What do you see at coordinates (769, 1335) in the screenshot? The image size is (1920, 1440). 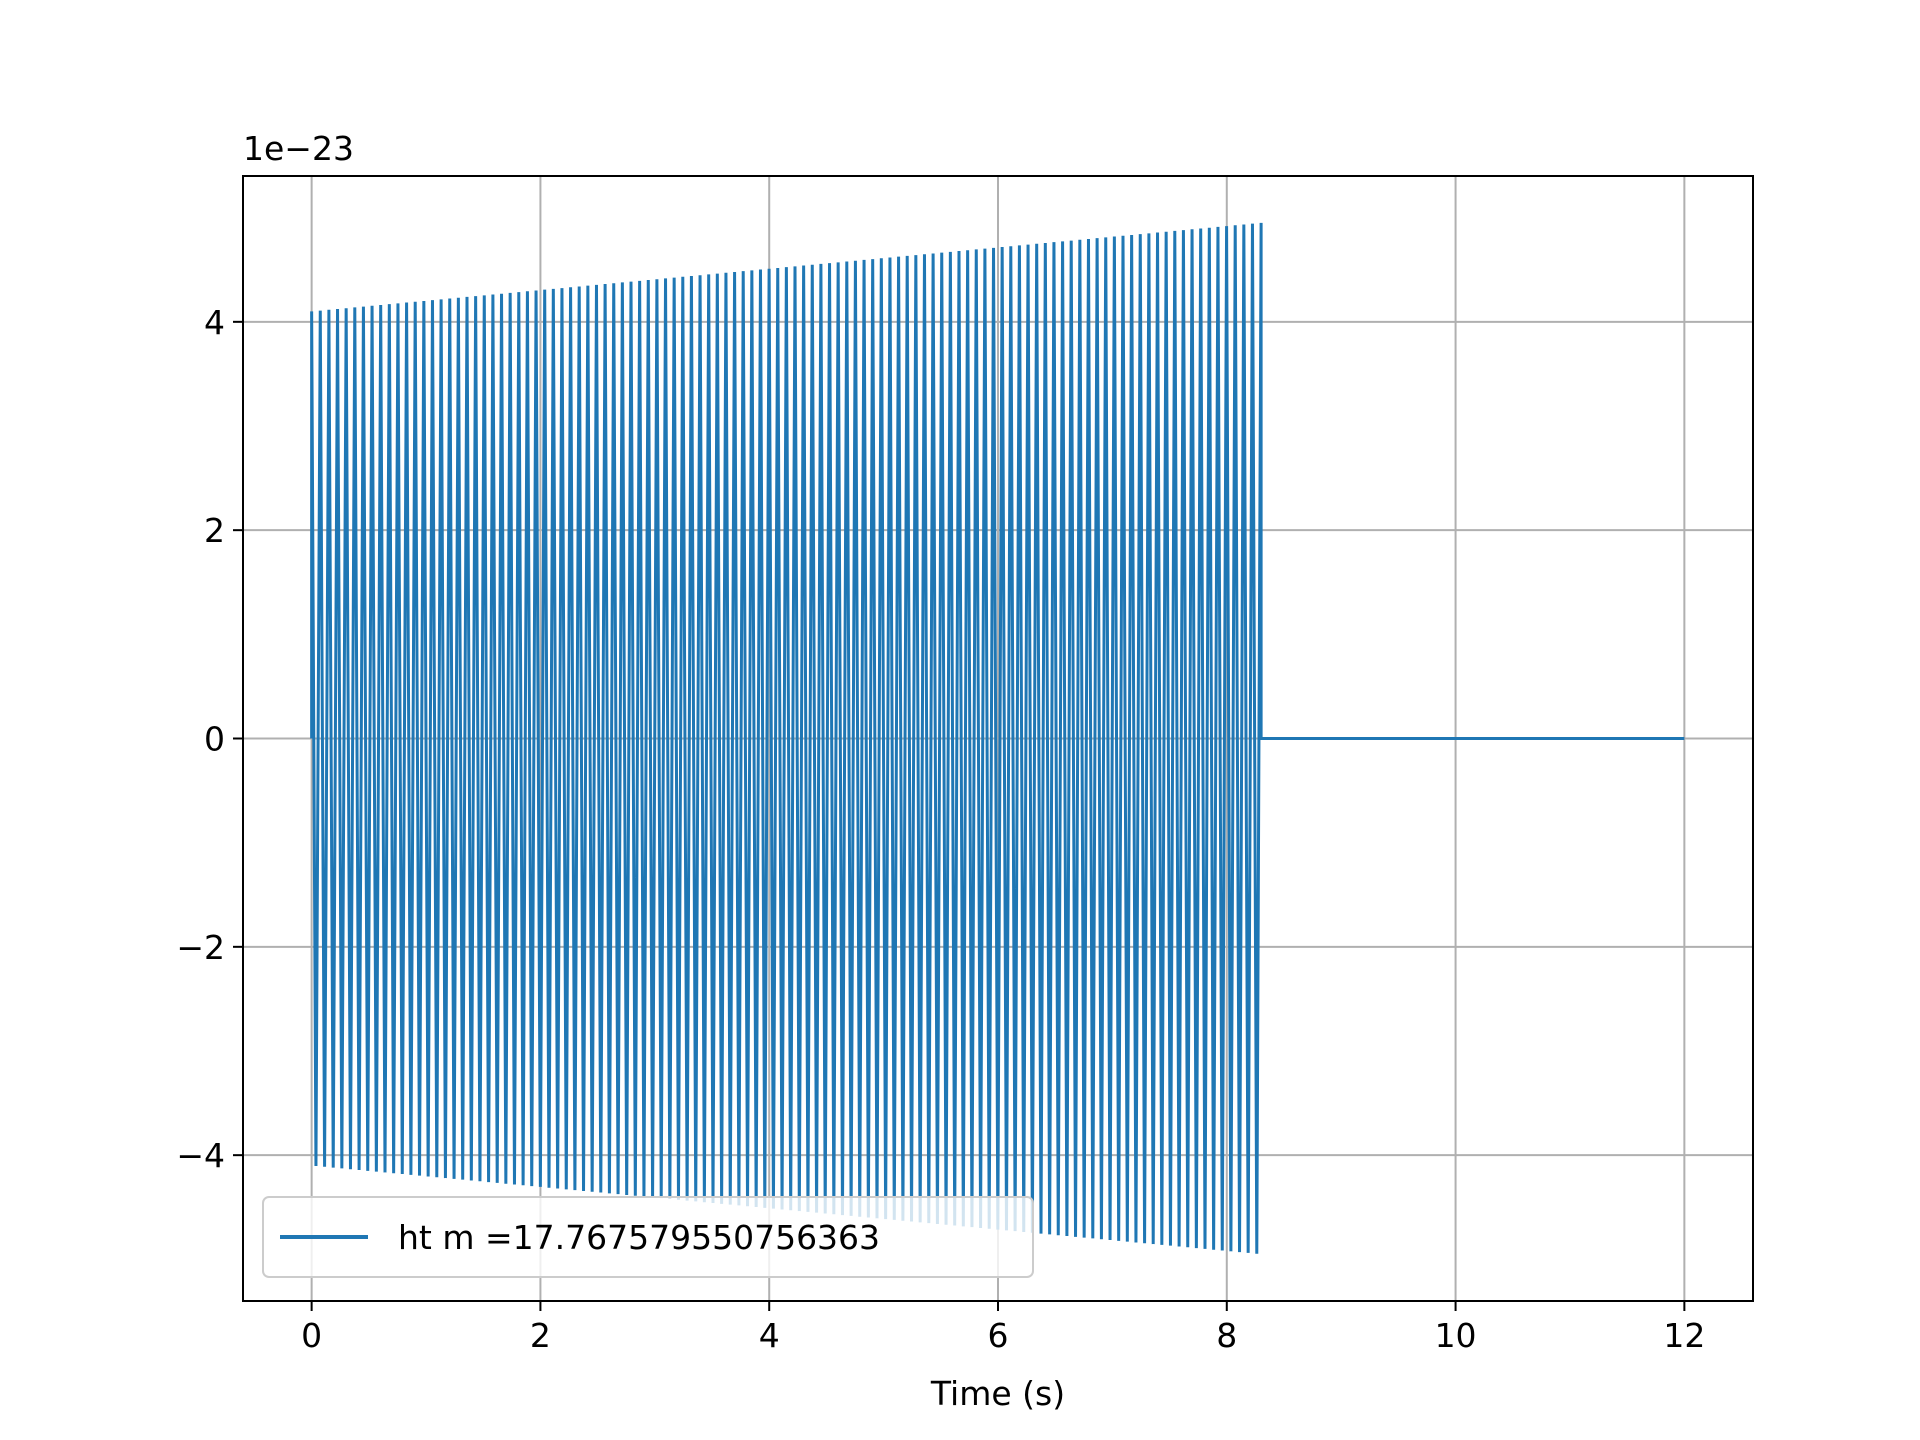 I see `x-tick-label: 4` at bounding box center [769, 1335].